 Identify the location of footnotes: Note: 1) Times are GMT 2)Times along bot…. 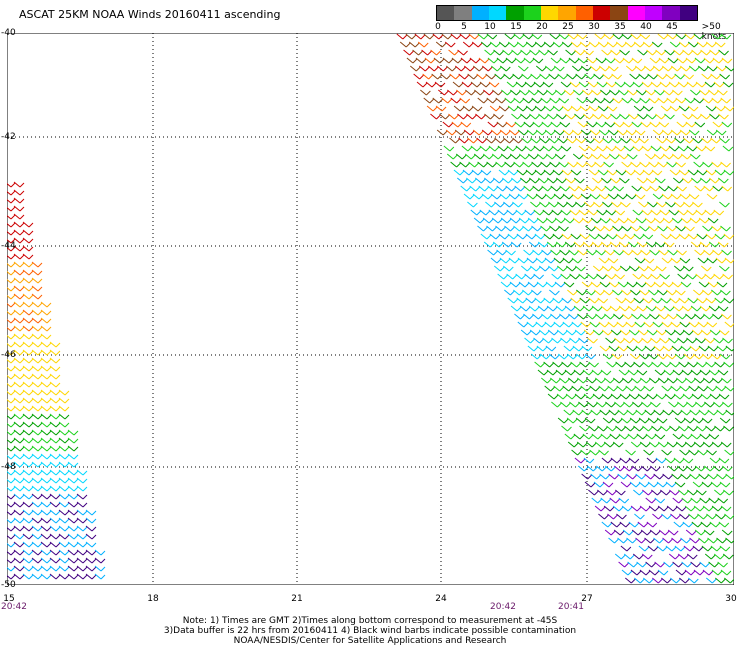
(370, 631).